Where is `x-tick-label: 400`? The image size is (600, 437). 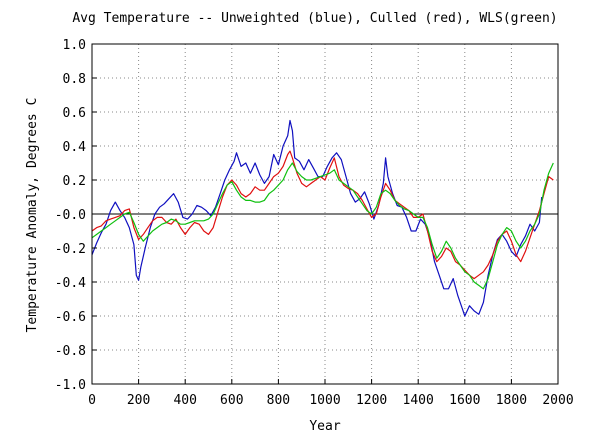
x-tick-label: 400 is located at coordinates (184, 400).